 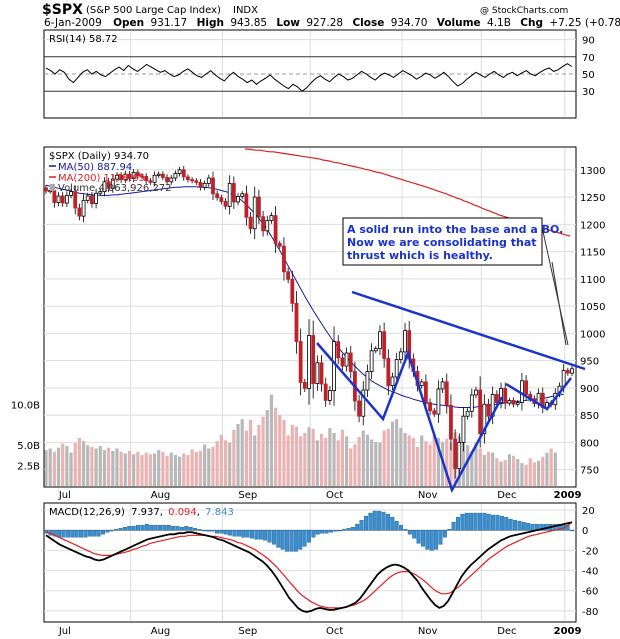 I want to click on macd-title: MACD(12,26,9) 7.937, 0.094, 7.843, so click(x=141, y=512).